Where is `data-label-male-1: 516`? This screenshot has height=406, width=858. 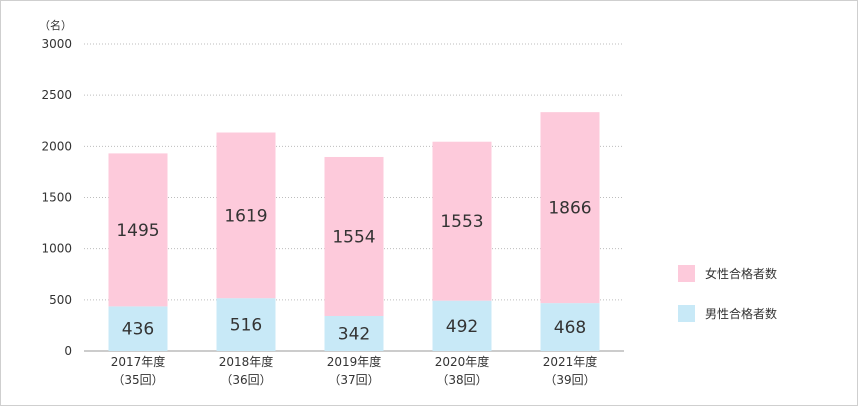 data-label-male-1: 516 is located at coordinates (246, 326).